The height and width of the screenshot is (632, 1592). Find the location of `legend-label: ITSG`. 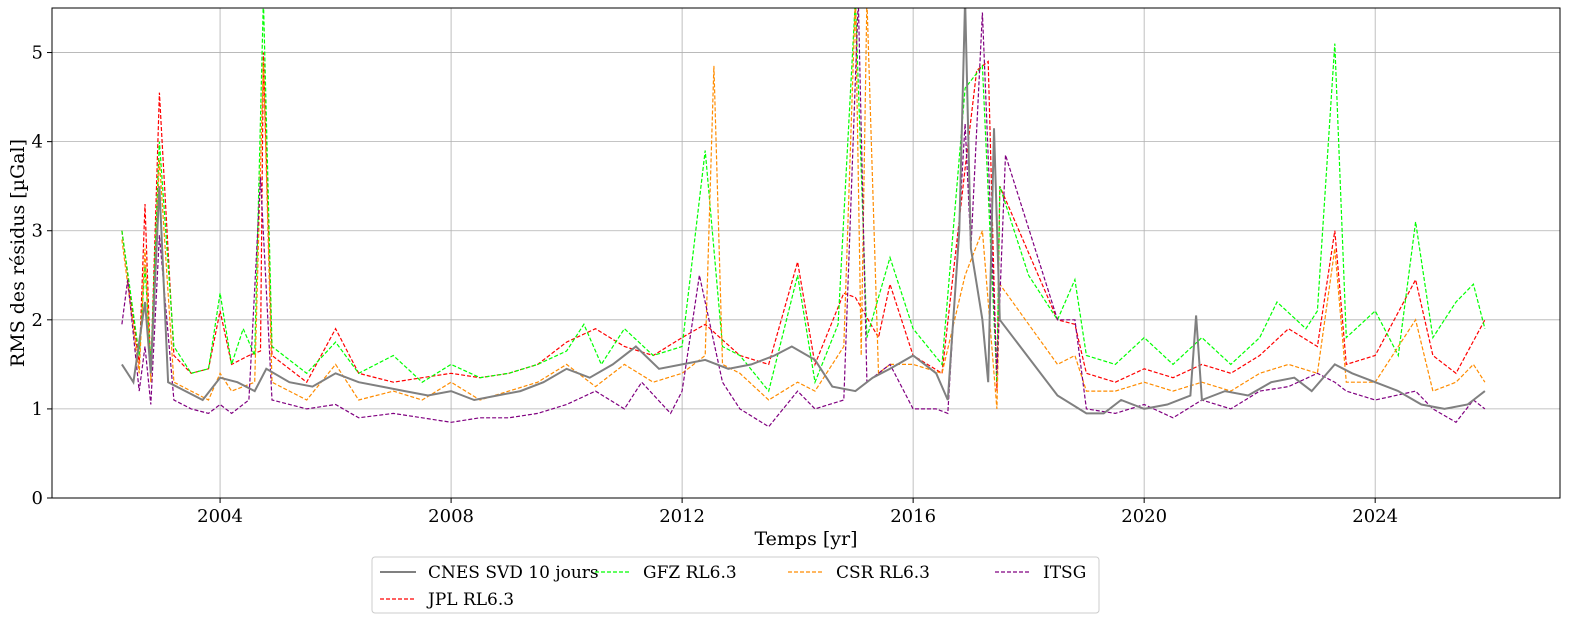

legend-label: ITSG is located at coordinates (1064, 573).